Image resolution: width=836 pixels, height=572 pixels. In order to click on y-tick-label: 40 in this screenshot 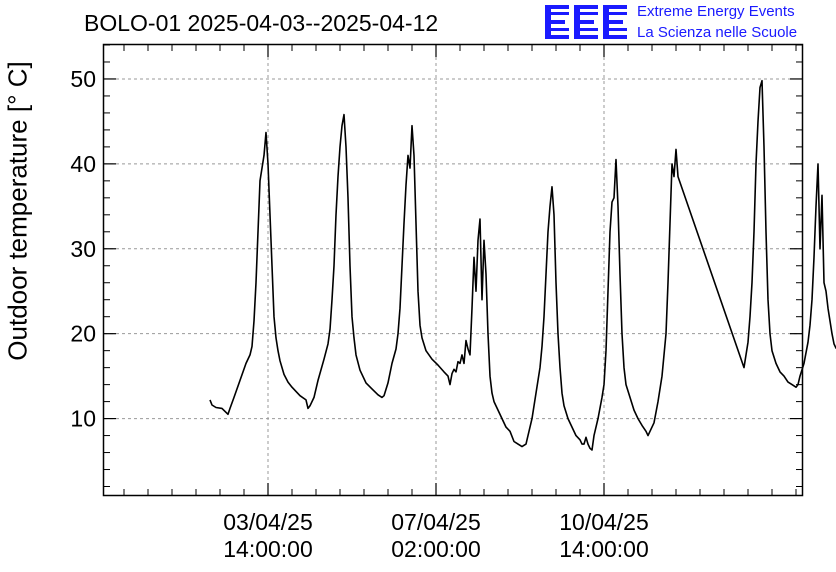, I will do `click(83, 164)`.